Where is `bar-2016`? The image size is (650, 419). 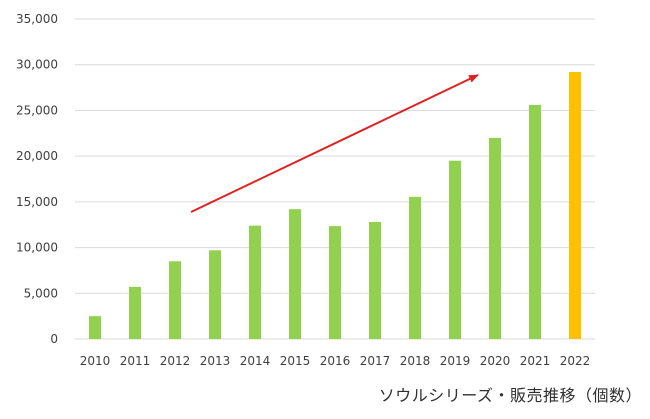 bar-2016 is located at coordinates (335, 282).